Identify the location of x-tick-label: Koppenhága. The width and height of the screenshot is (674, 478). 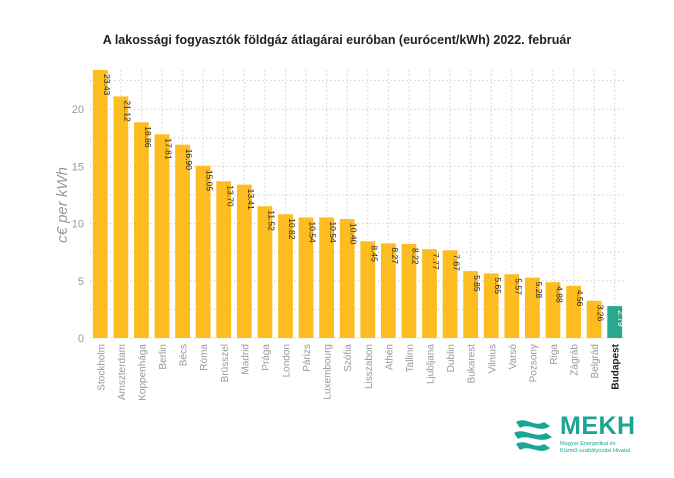
(142, 372).